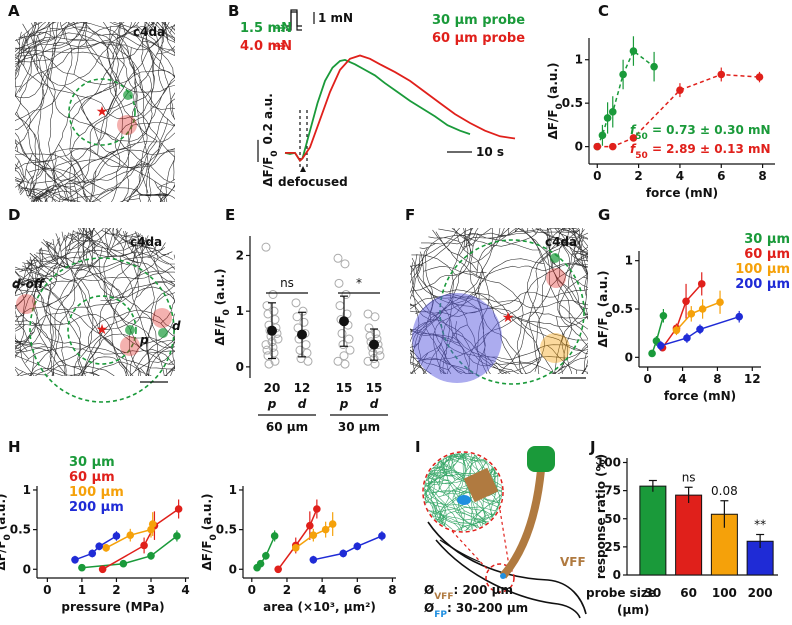 The width and height of the screenshot is (792, 625). What do you see at coordinates (233, 11) in the screenshot?
I see `panel-label: B` at bounding box center [233, 11].